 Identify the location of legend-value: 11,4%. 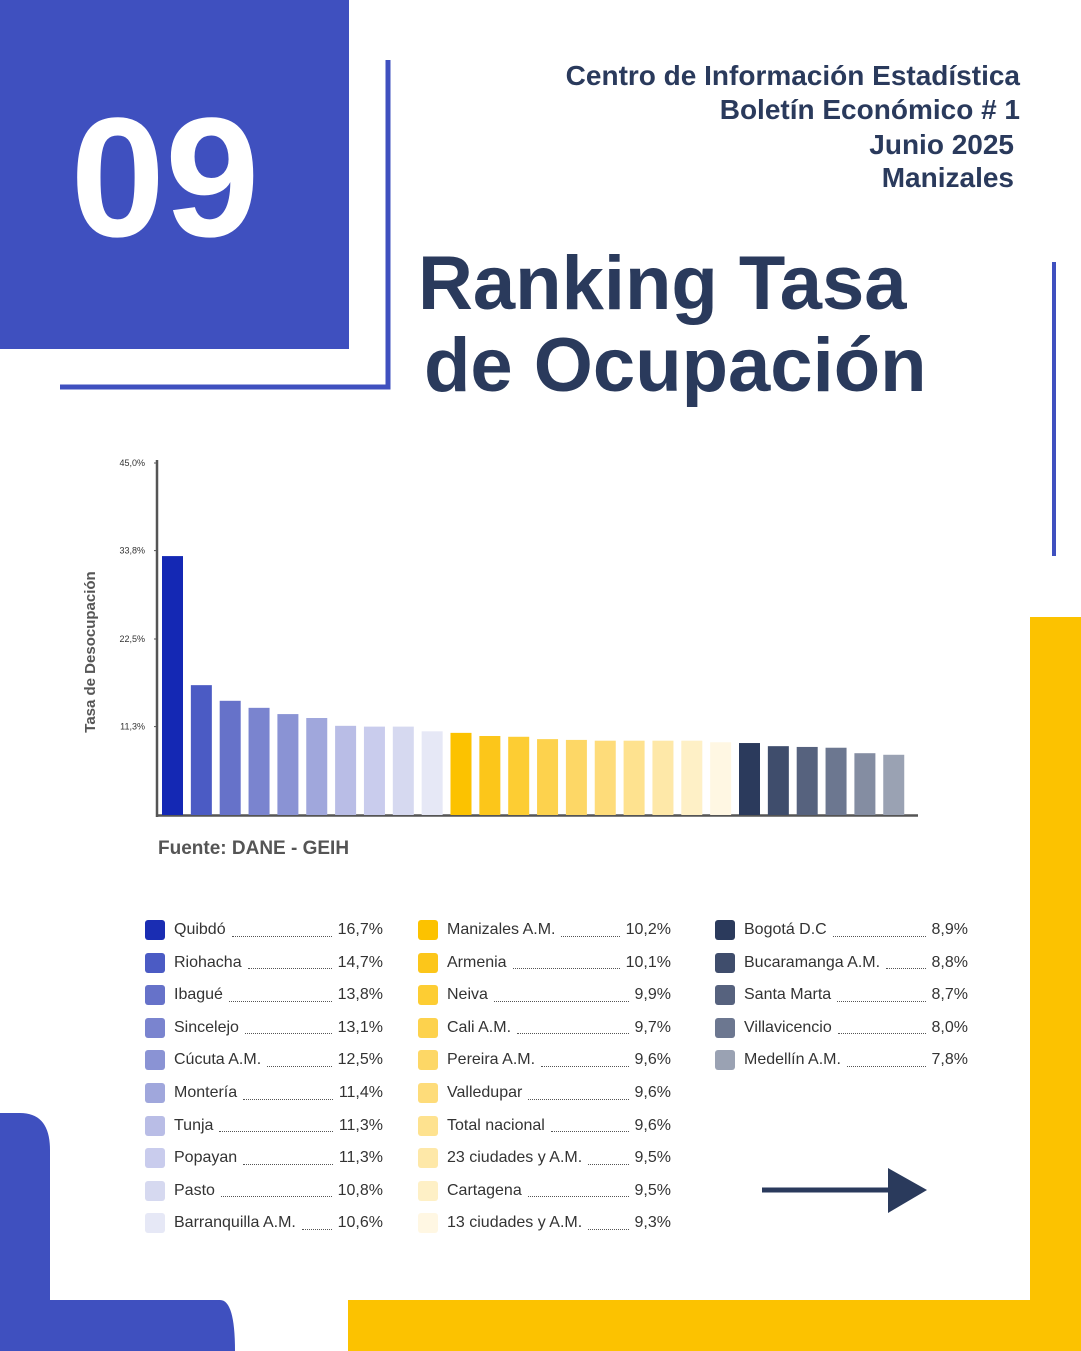
(360, 1092).